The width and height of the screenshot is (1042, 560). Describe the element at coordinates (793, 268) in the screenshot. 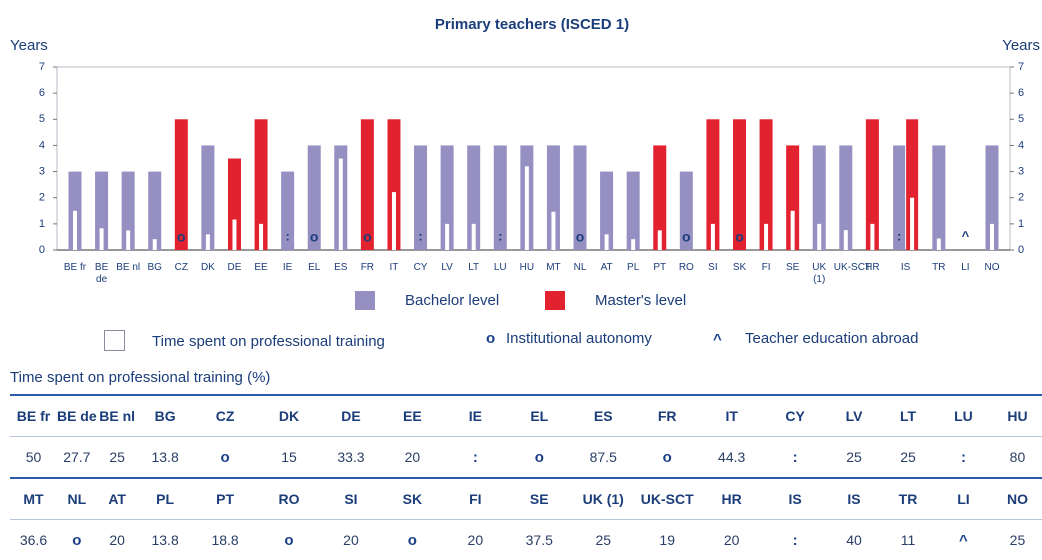

I see `x-tick-label: SE` at that location.